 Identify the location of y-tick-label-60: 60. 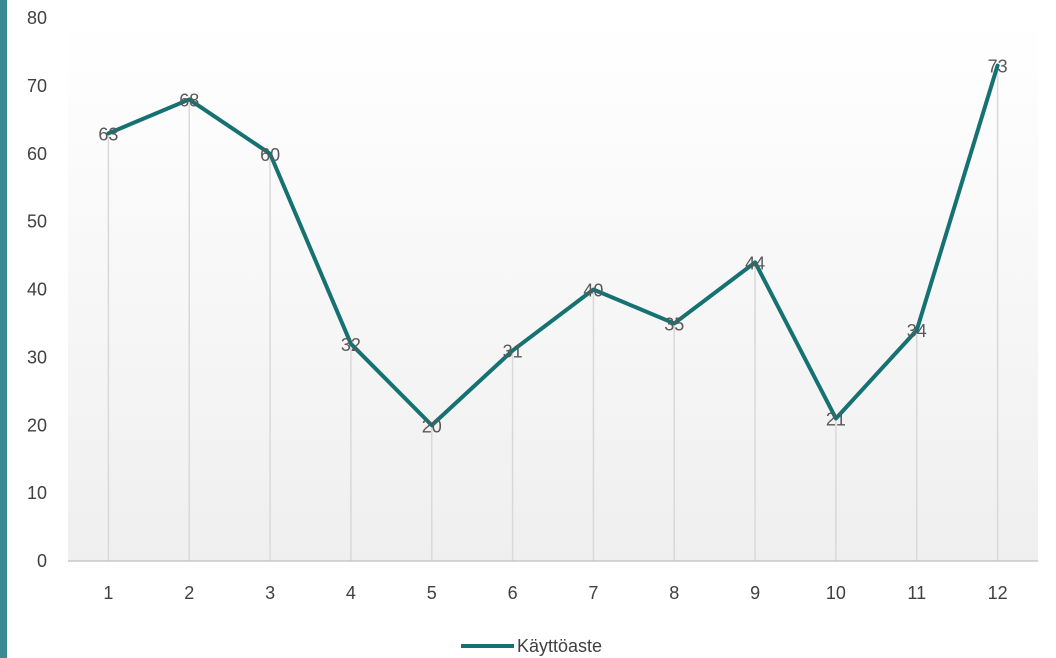
(37, 154).